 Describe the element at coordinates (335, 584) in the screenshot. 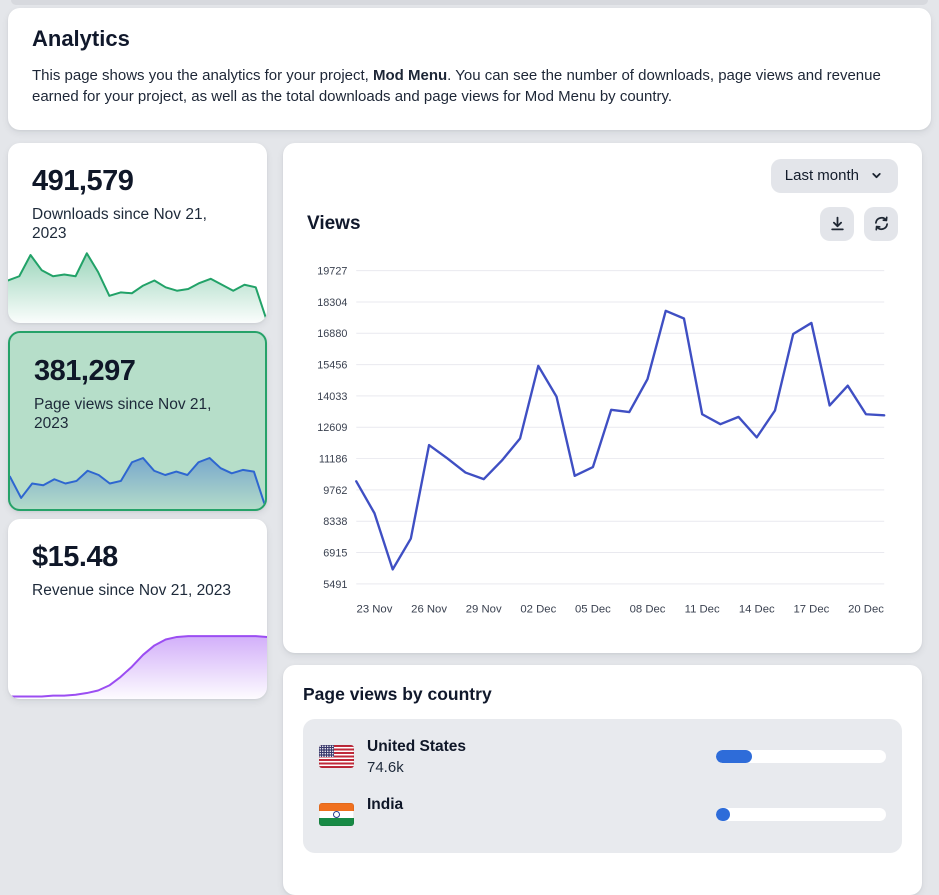

I see `svg-text: 5491` at that location.